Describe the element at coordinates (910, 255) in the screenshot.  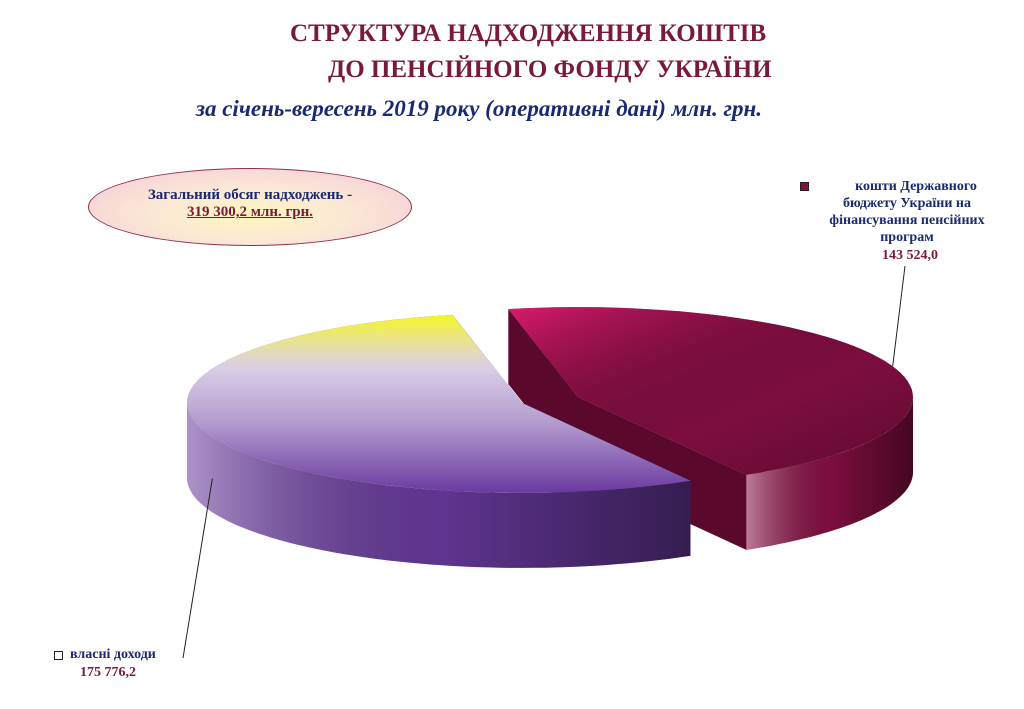
I see `value-label: 143 524,0` at that location.